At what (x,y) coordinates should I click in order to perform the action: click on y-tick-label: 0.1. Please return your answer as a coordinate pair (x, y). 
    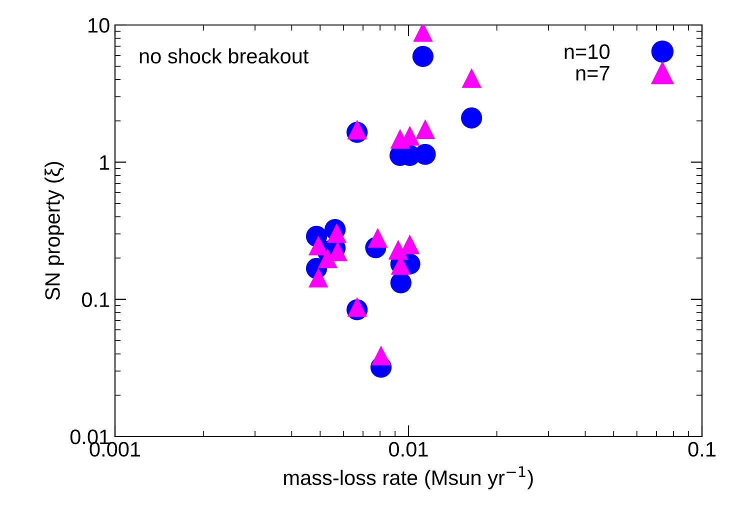
    Looking at the image, I should click on (96, 300).